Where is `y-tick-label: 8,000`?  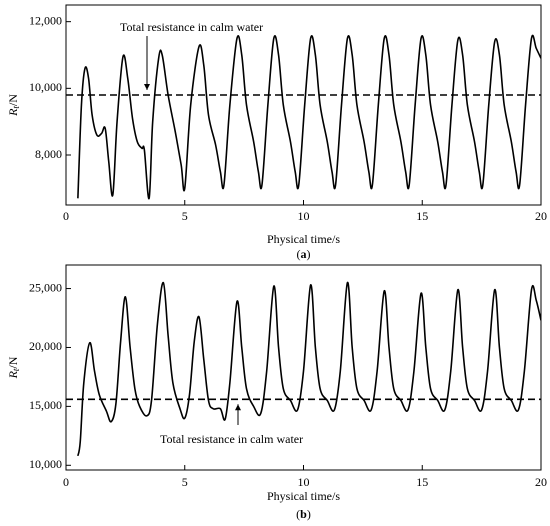 y-tick-label: 8,000 is located at coordinates (48, 154).